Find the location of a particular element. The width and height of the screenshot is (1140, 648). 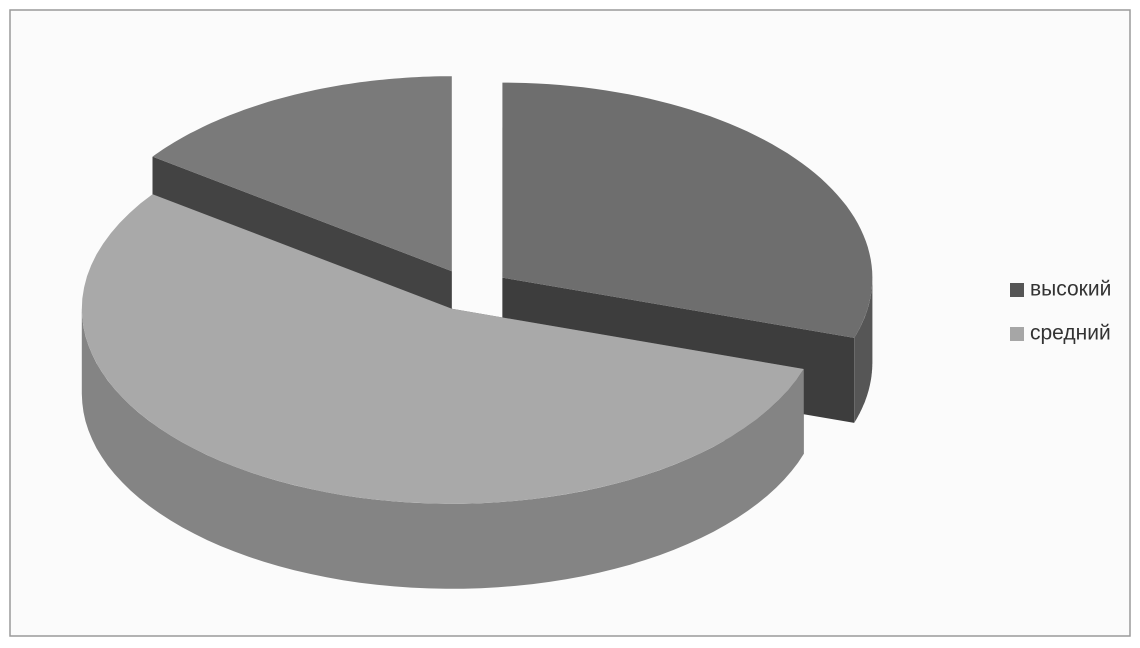

slice-wall is located at coordinates (863, 350).